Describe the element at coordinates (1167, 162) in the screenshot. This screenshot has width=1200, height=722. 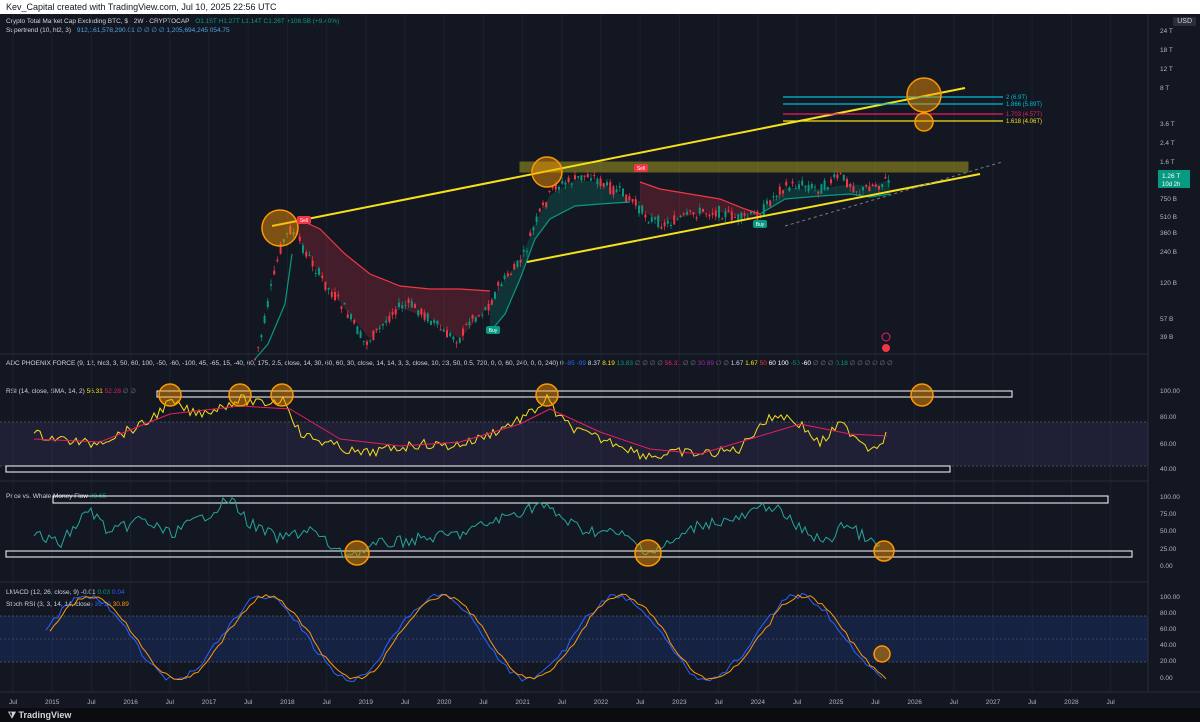
I see `price-axis-label: 1.6 T` at that location.